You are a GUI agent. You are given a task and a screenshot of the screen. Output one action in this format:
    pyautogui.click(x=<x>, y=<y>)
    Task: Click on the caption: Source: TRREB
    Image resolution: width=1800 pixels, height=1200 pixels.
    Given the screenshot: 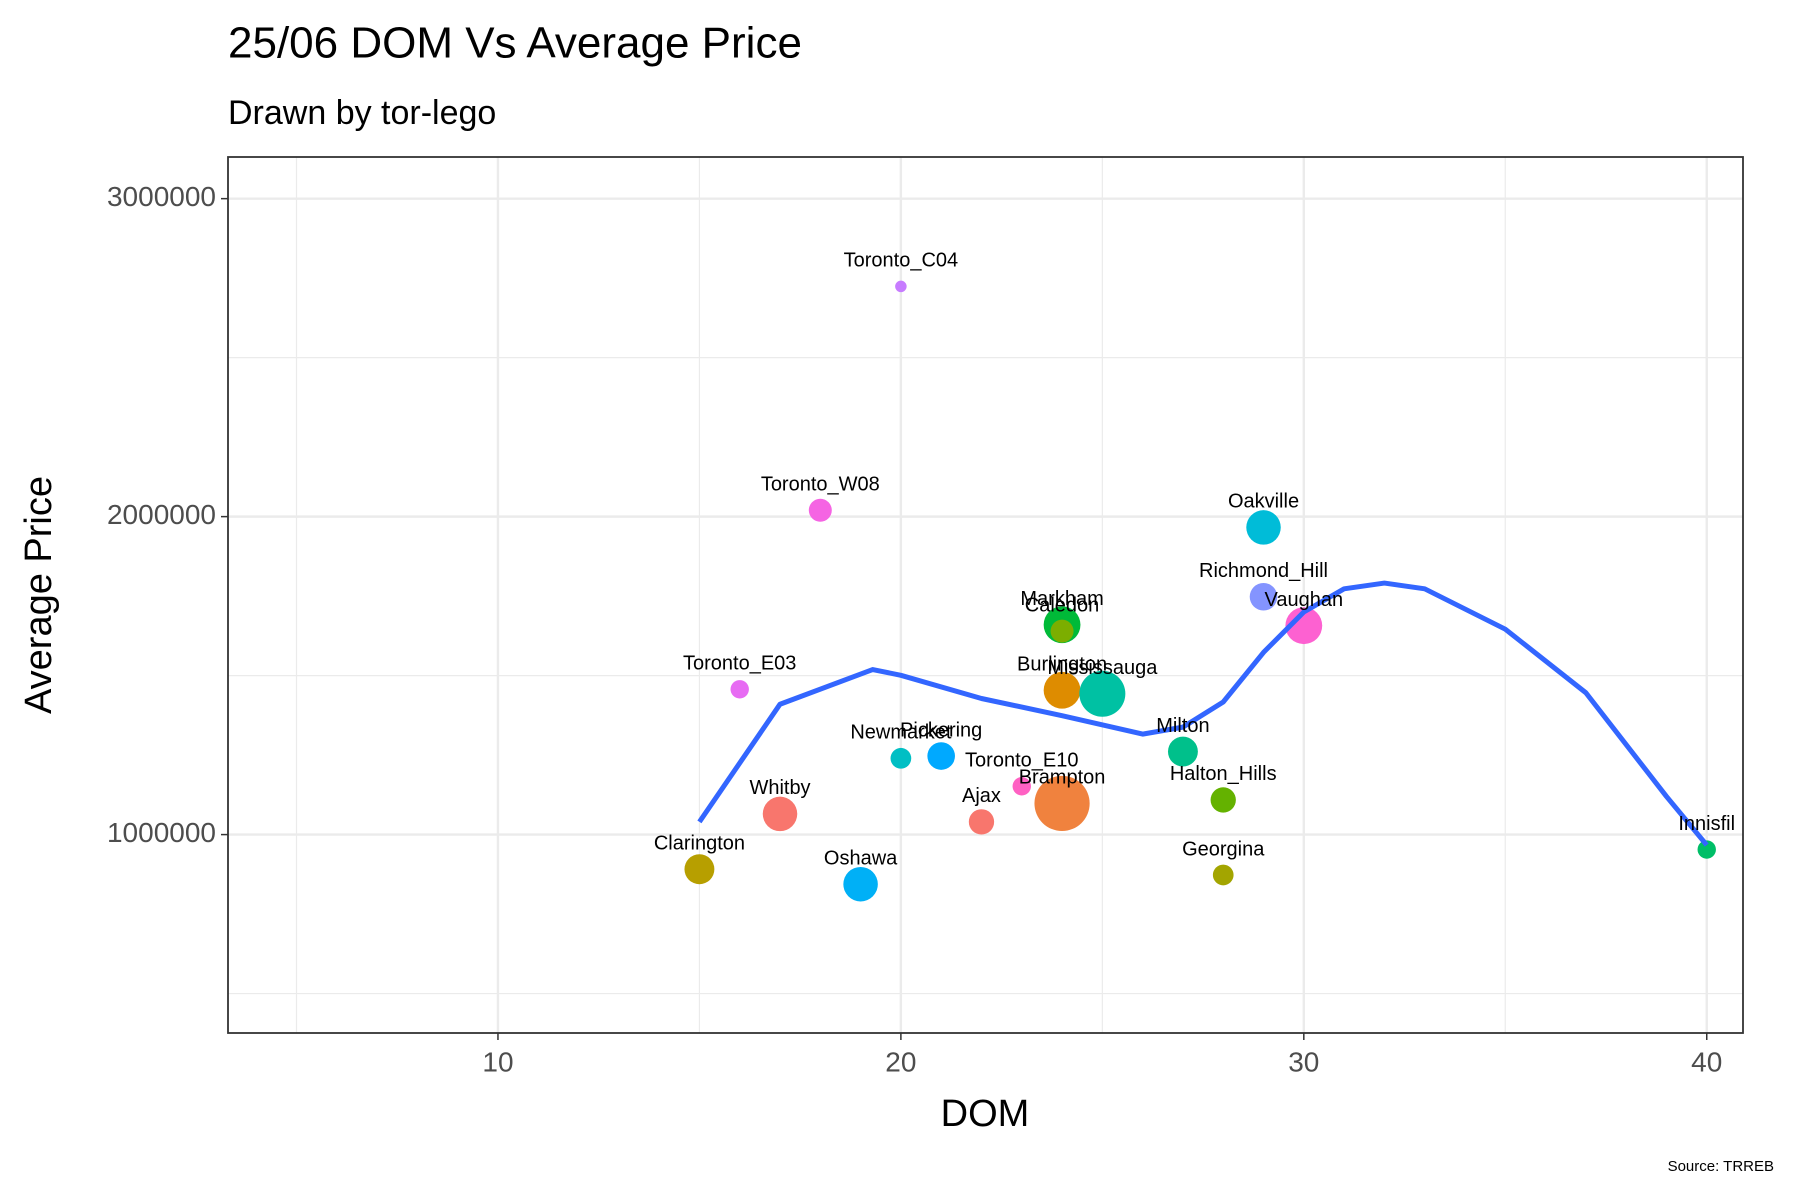 What is the action you would take?
    pyautogui.click(x=1721, y=1166)
    